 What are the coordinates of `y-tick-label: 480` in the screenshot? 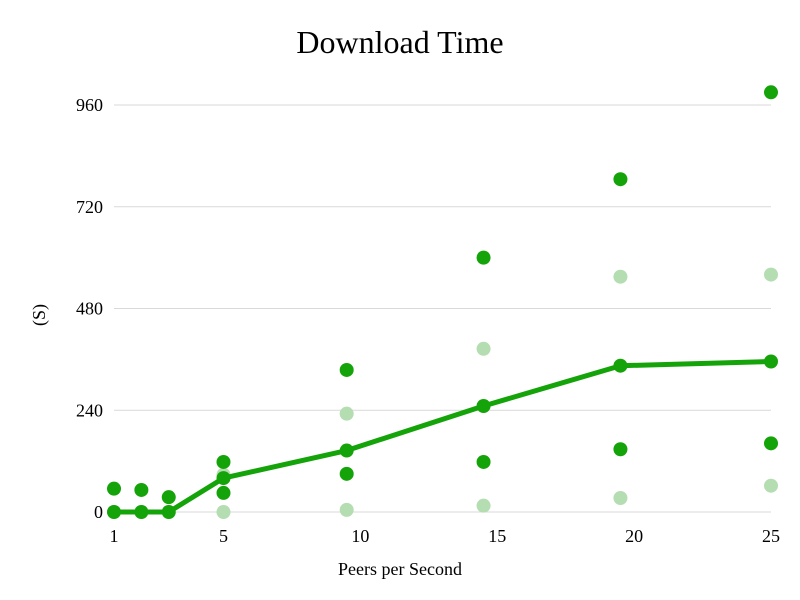 It's located at (89, 309).